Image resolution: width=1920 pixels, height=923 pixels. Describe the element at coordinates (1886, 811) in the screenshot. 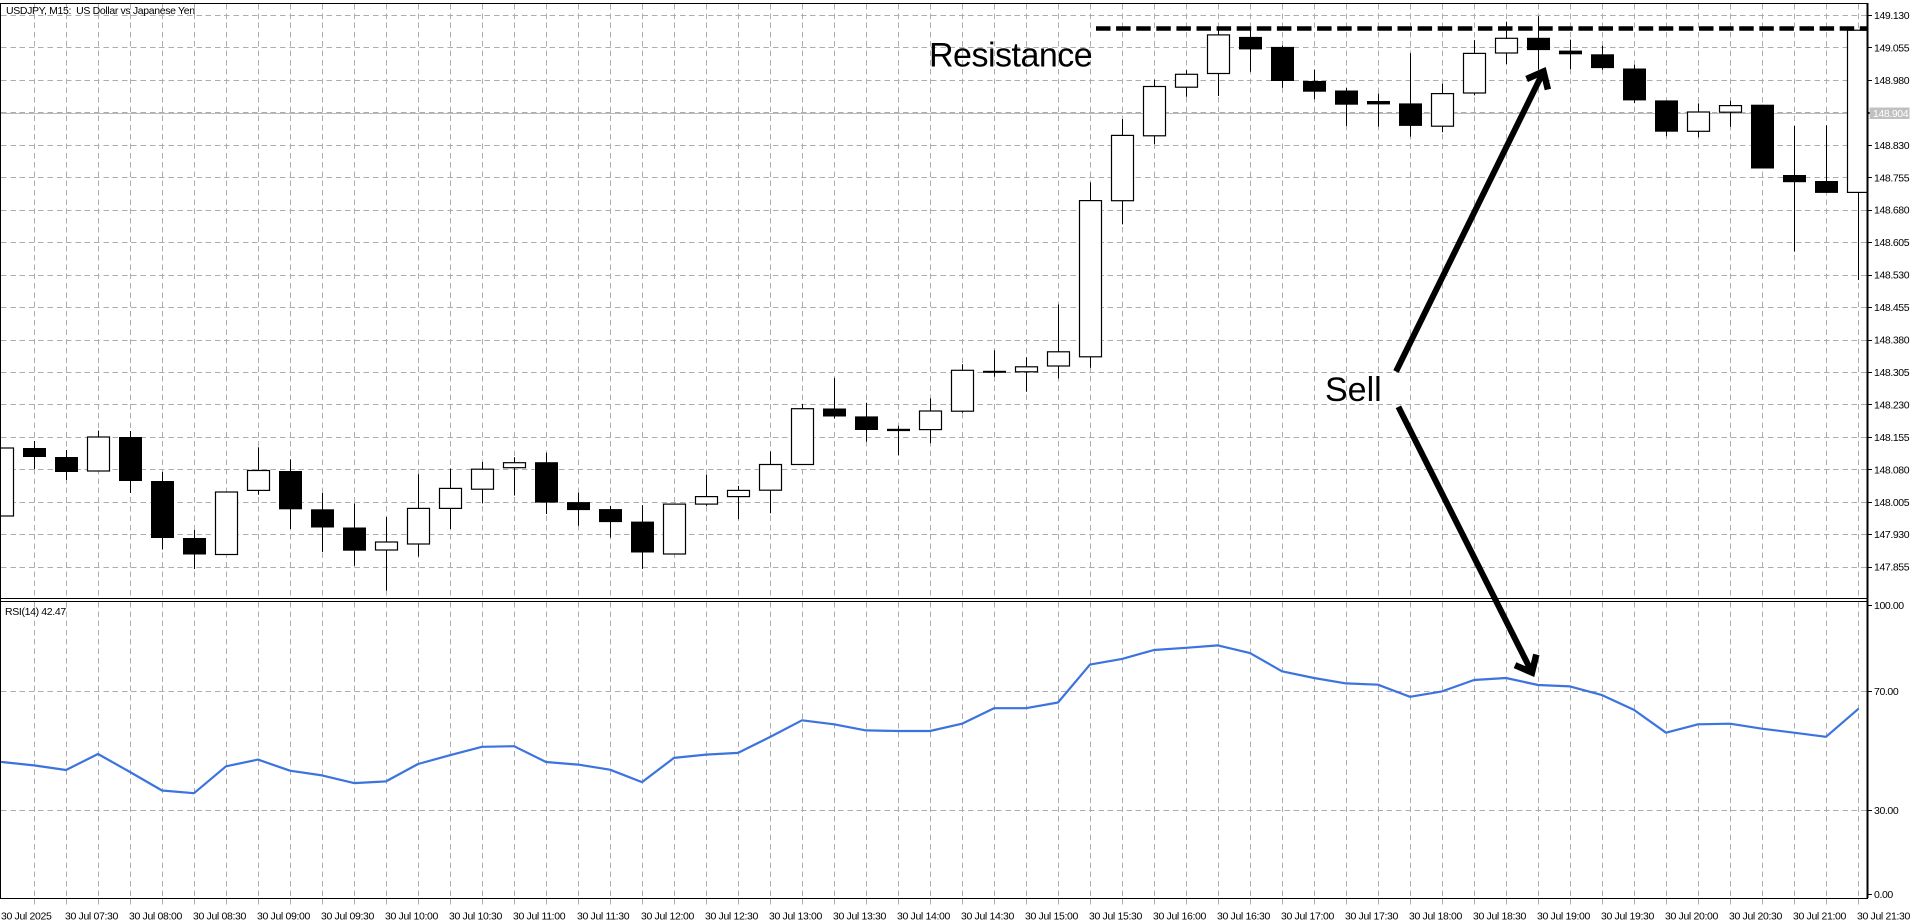

I see `svg-text: 30.00` at that location.